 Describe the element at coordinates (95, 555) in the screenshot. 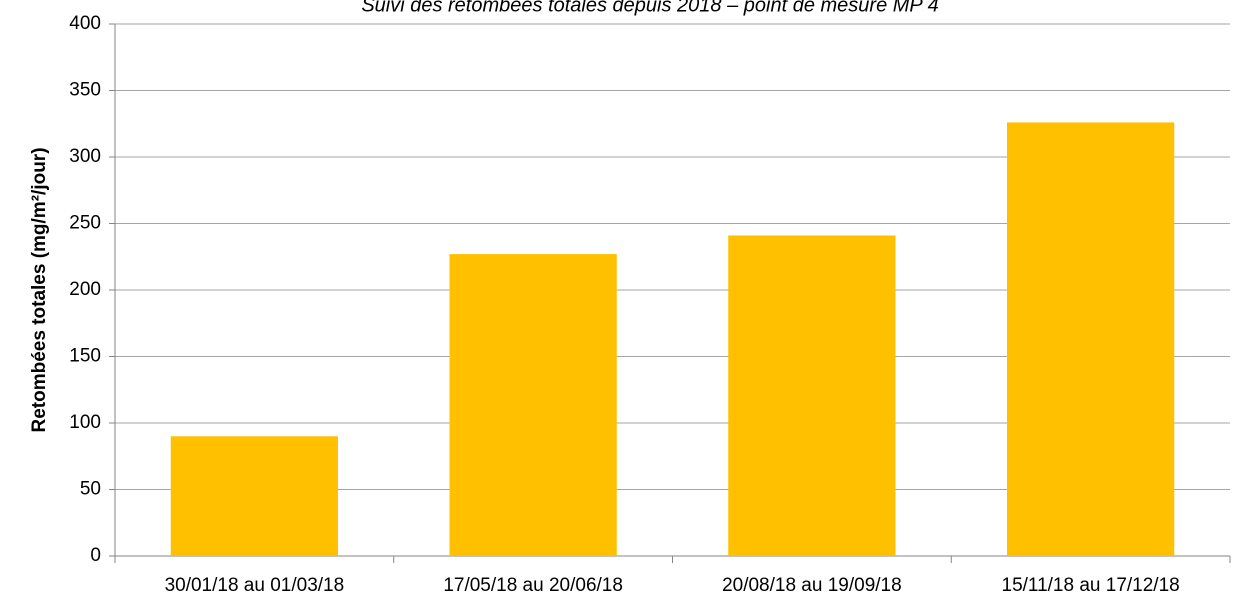

I see `y-tick-label: 0` at that location.